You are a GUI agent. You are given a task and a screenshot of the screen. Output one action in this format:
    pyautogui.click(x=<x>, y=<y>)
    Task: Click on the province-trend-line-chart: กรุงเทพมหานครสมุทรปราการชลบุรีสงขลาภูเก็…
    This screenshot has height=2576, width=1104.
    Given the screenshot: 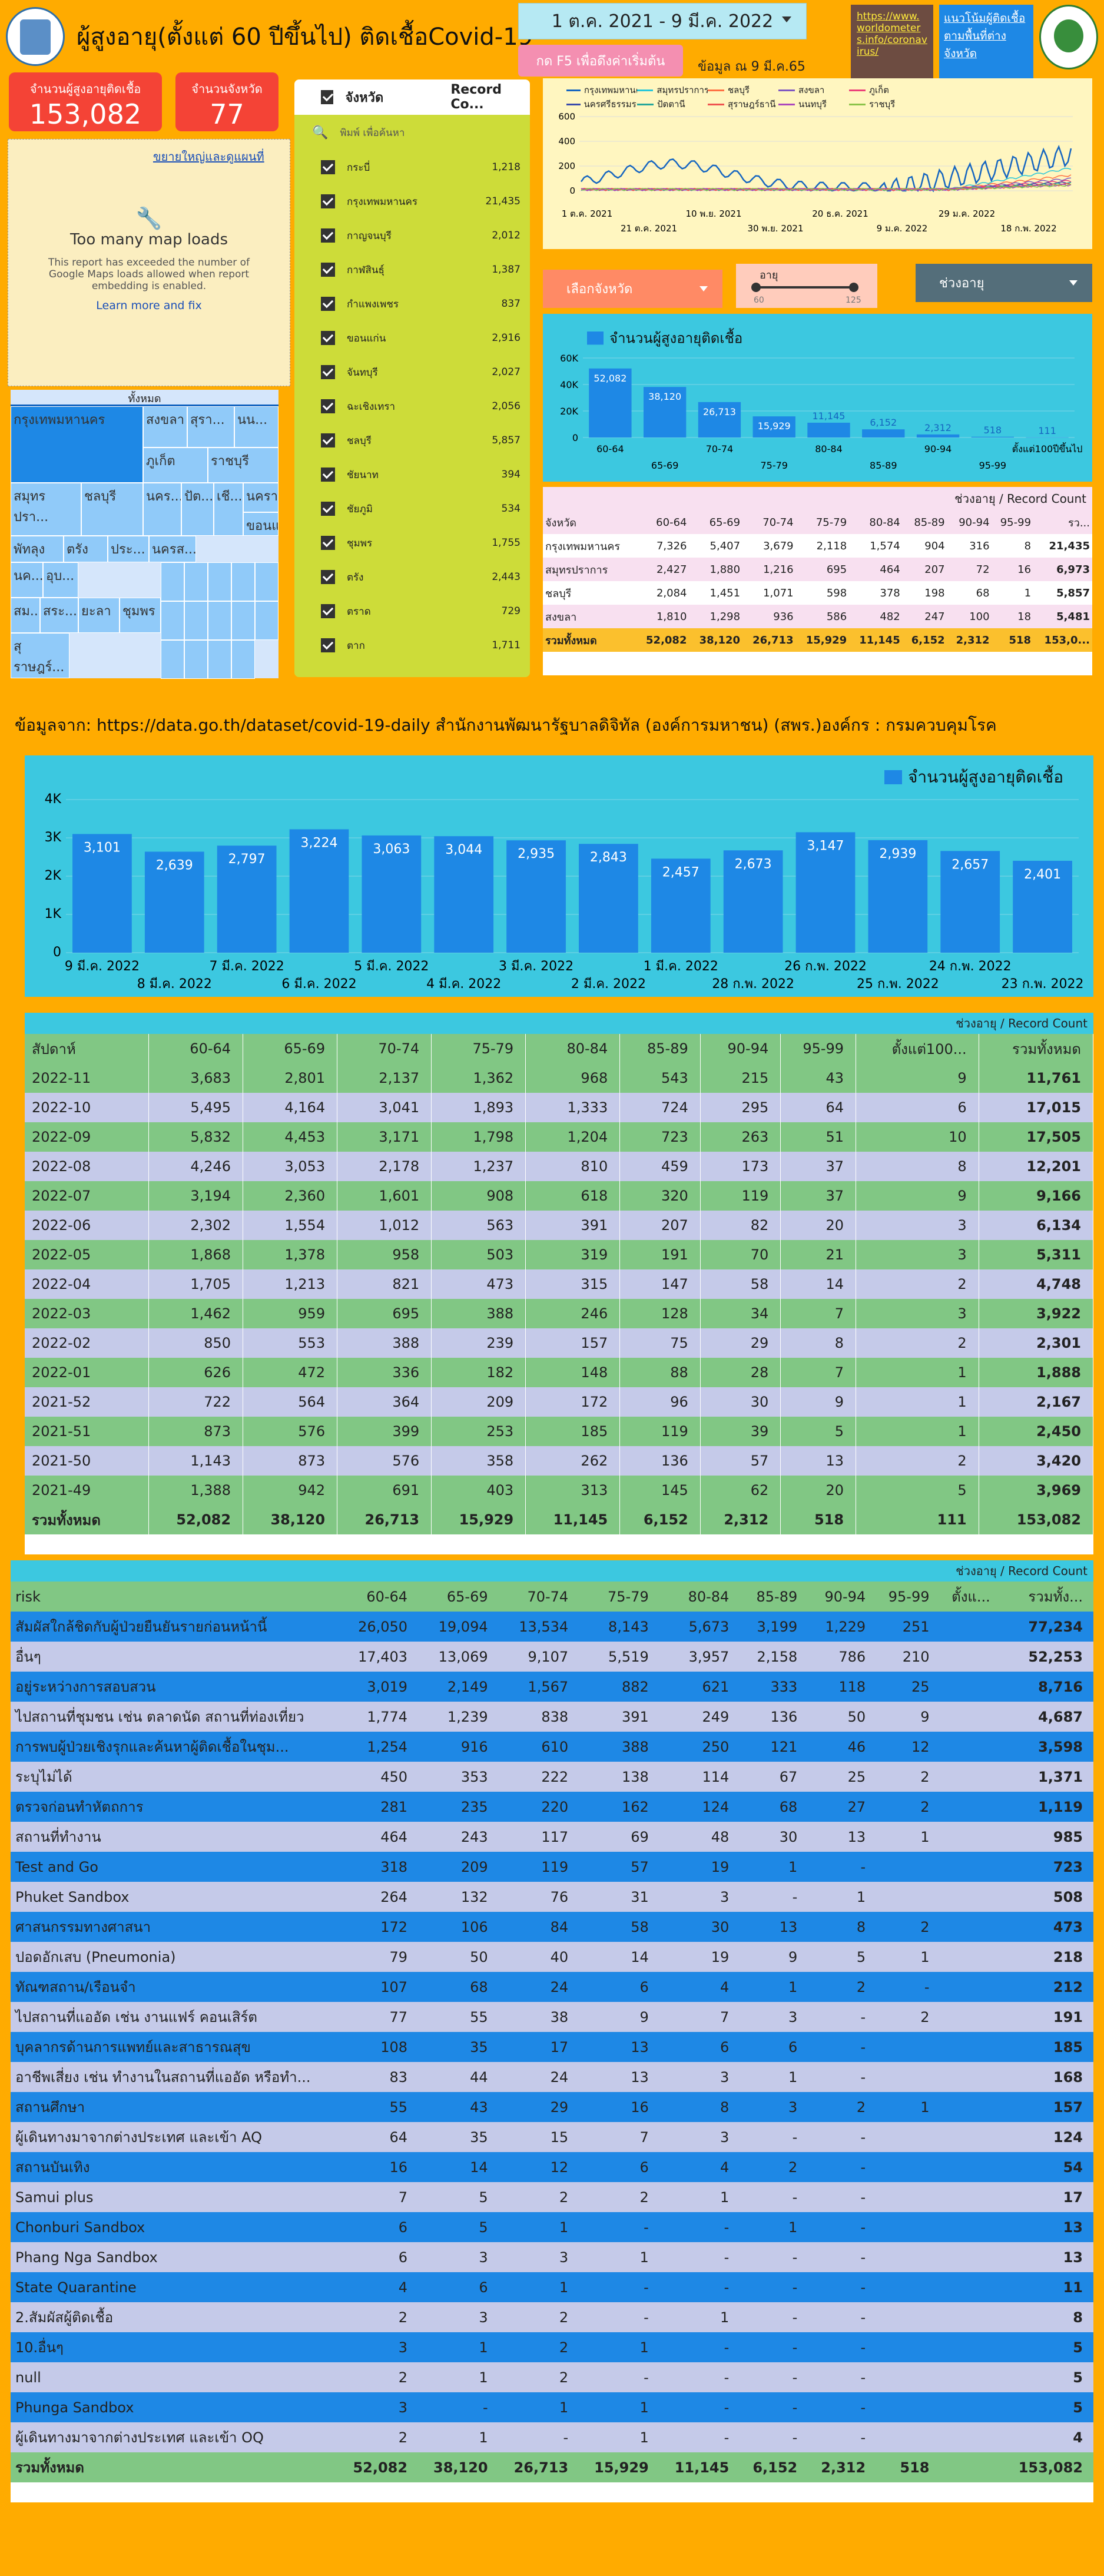 What is the action you would take?
    pyautogui.click(x=817, y=163)
    